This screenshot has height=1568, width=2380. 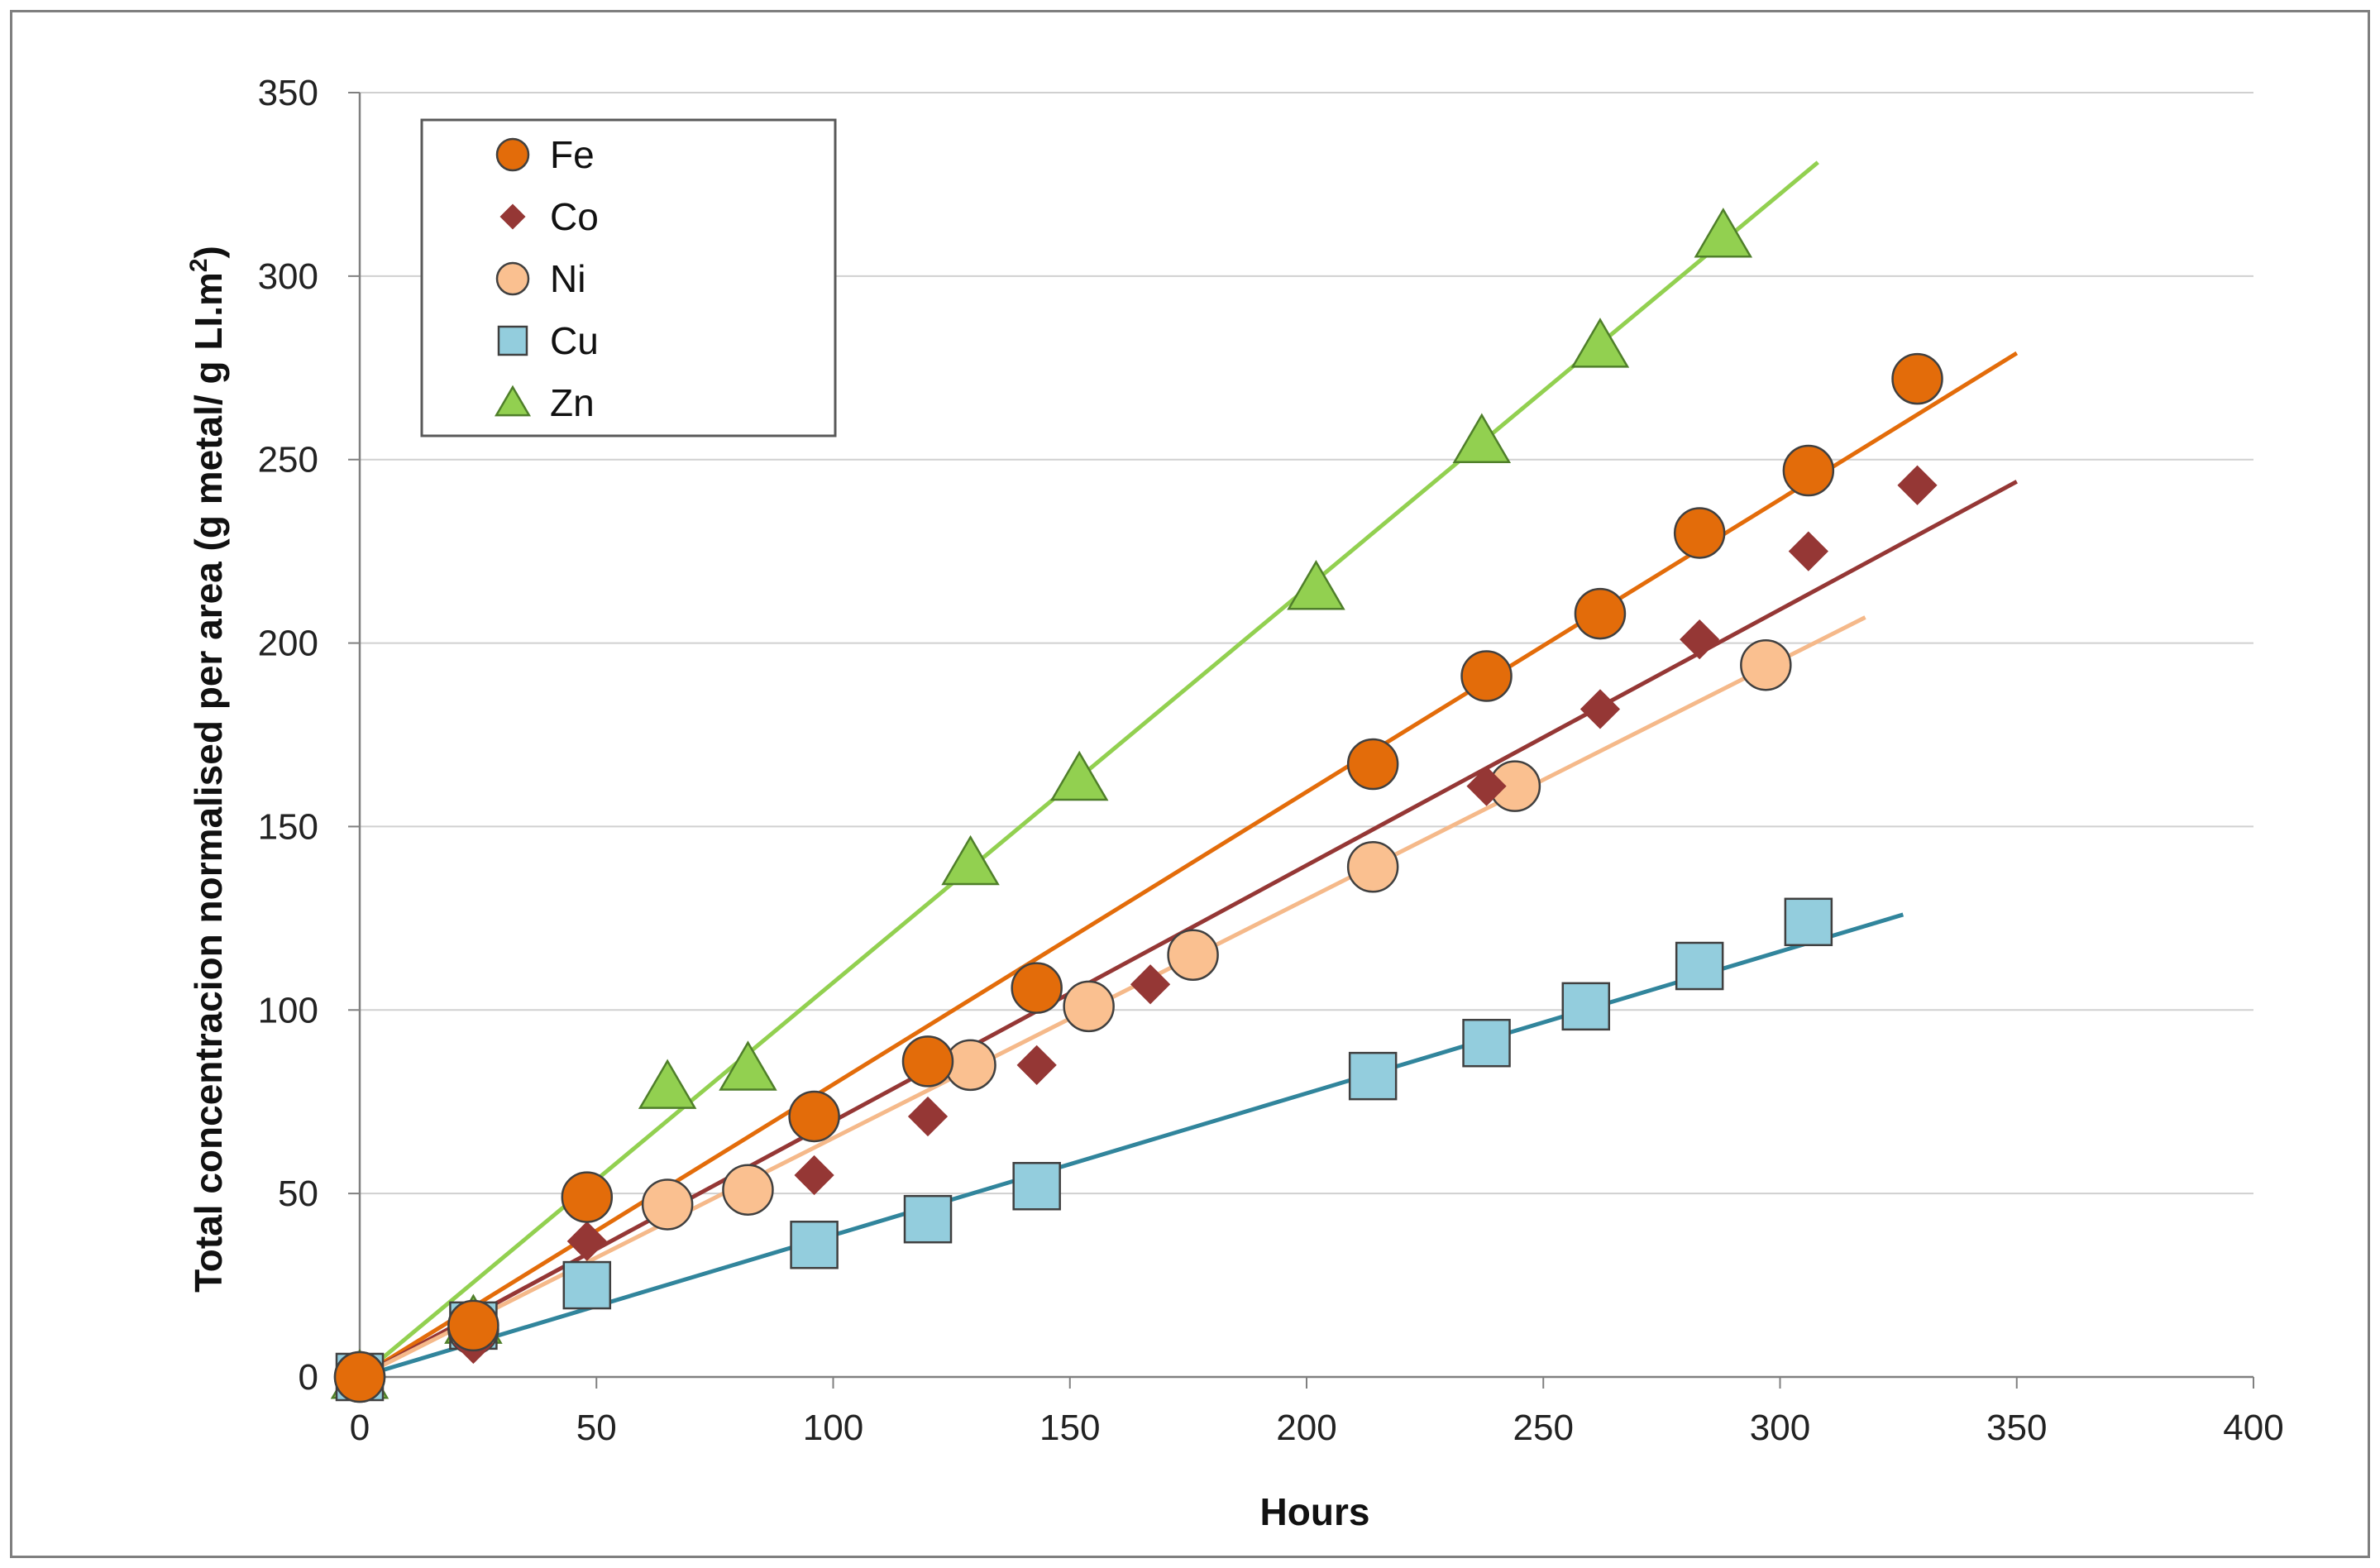 I want to click on legend-marker-co, so click(x=512, y=216).